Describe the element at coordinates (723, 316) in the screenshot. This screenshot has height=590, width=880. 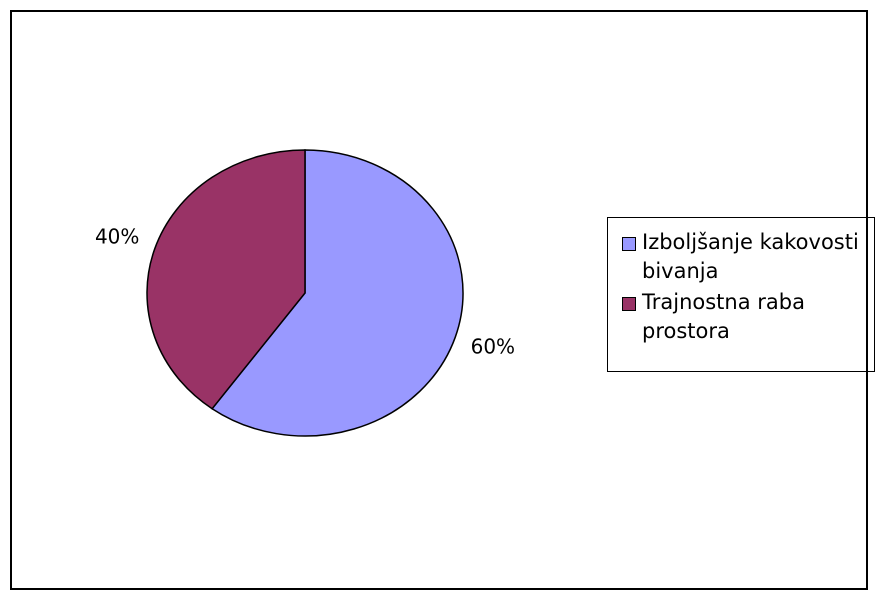
I see `legend-label: Trajnostna raba prostora` at that location.